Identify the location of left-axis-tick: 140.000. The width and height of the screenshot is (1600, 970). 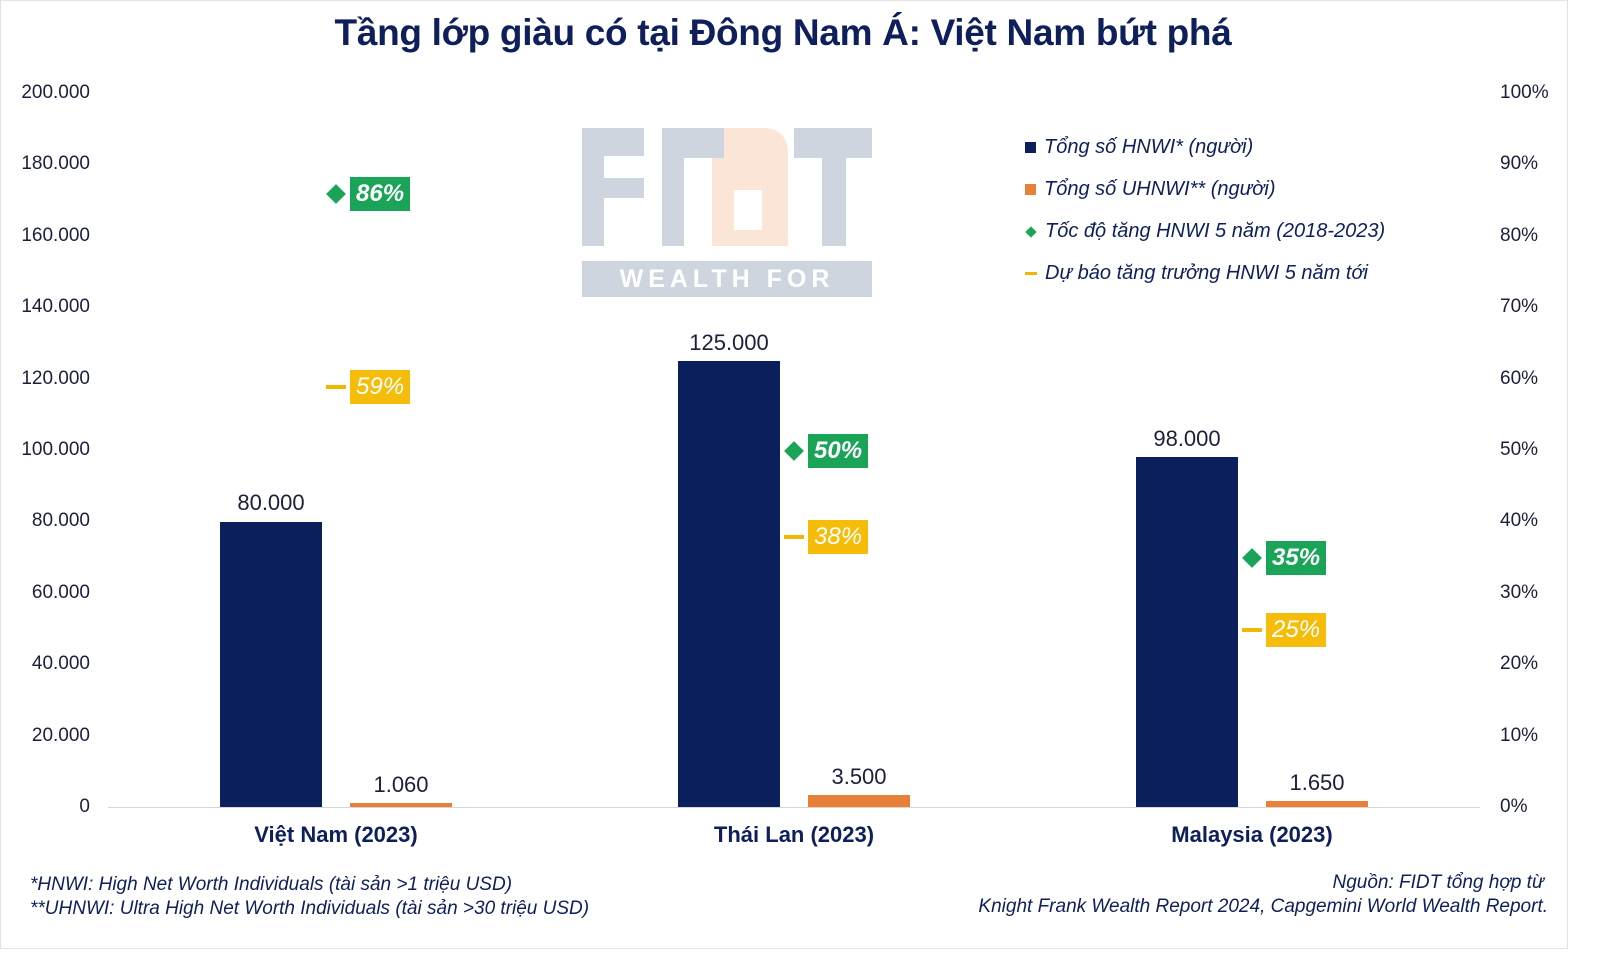
(55, 306).